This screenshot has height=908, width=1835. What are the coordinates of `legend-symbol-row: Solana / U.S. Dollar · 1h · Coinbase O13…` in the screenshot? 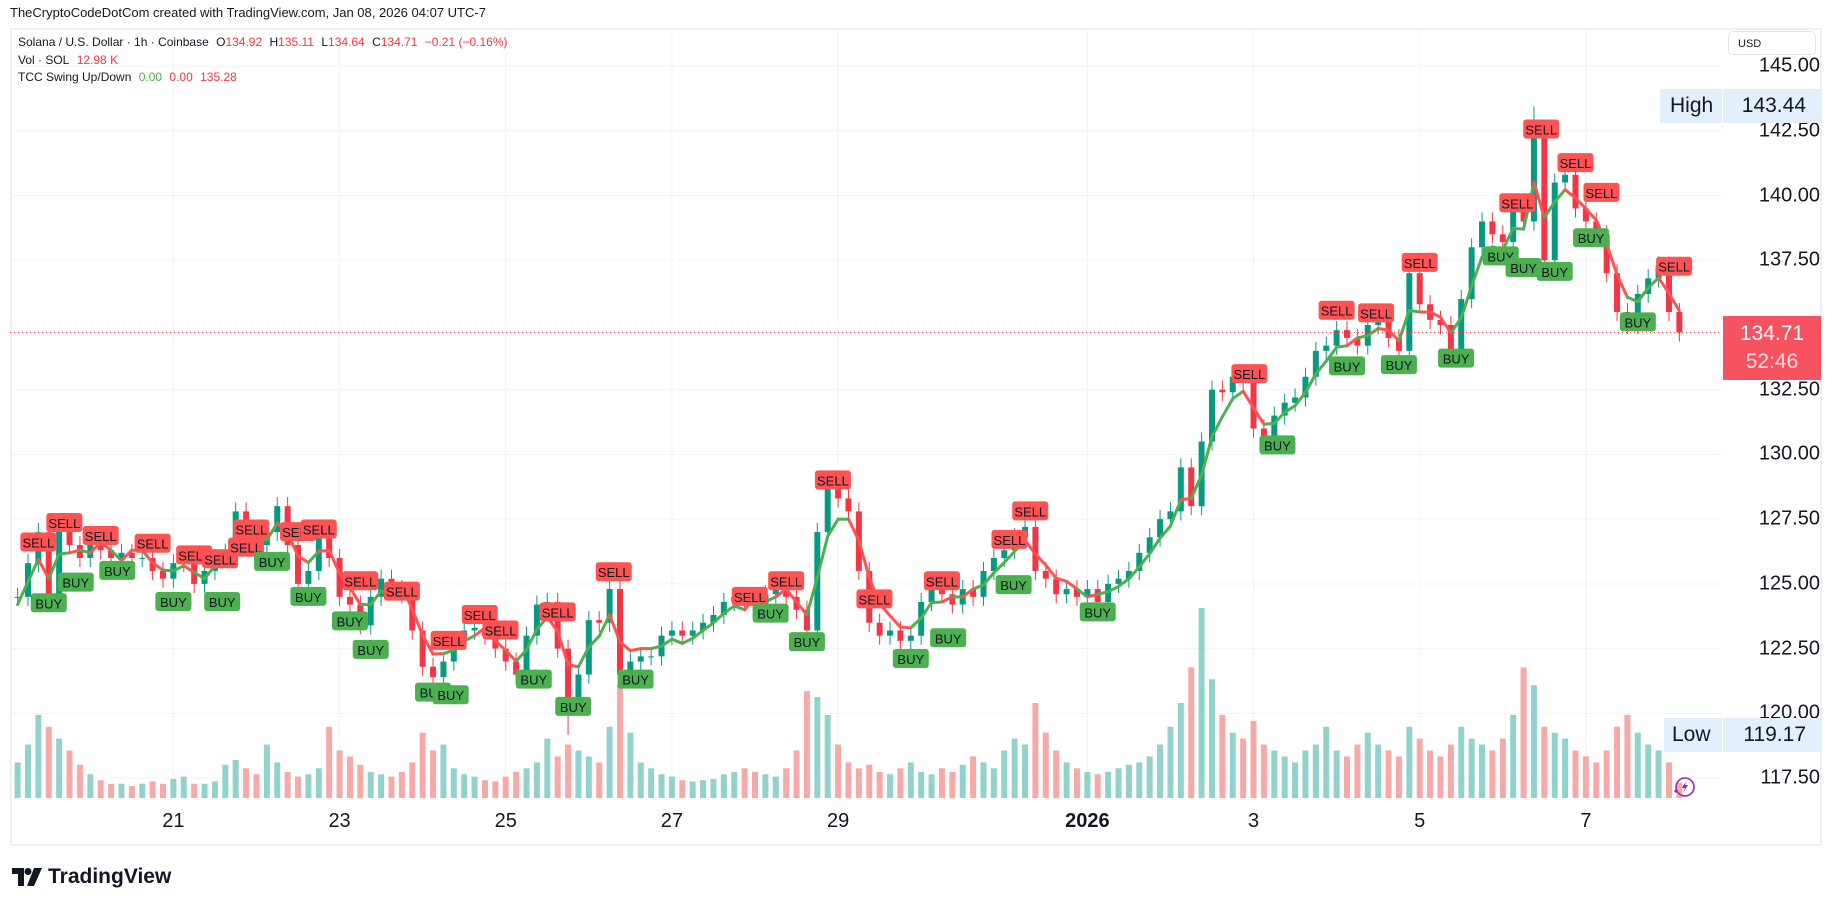 It's located at (265, 43).